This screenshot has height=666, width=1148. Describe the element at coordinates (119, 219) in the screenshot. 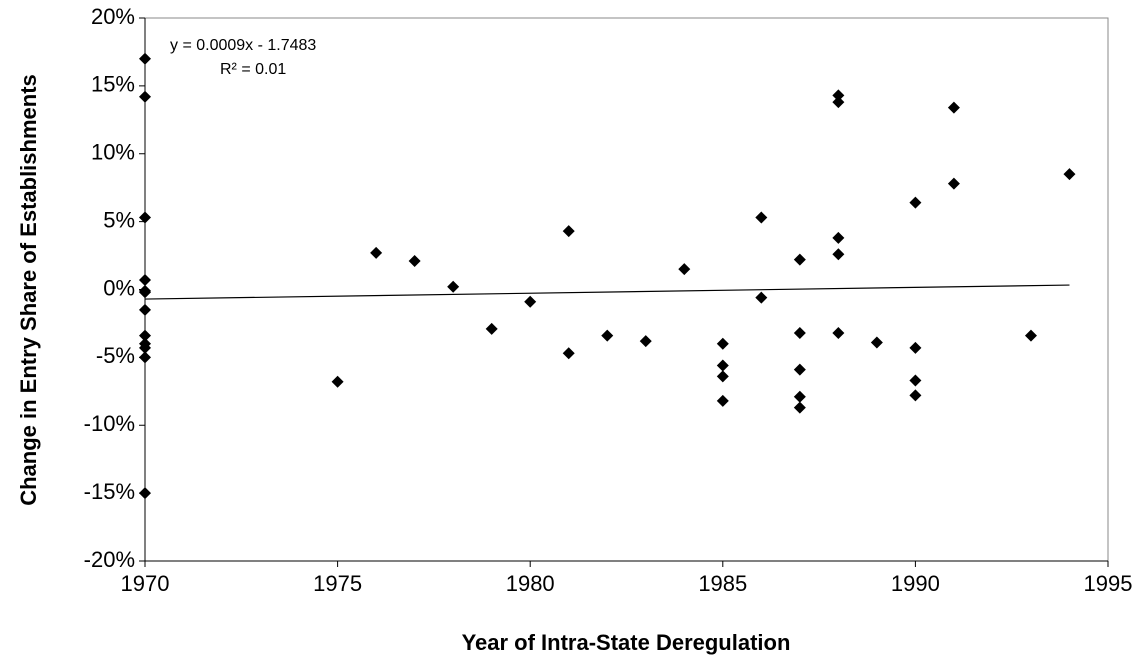

I see `y-tick-label: 5%` at that location.